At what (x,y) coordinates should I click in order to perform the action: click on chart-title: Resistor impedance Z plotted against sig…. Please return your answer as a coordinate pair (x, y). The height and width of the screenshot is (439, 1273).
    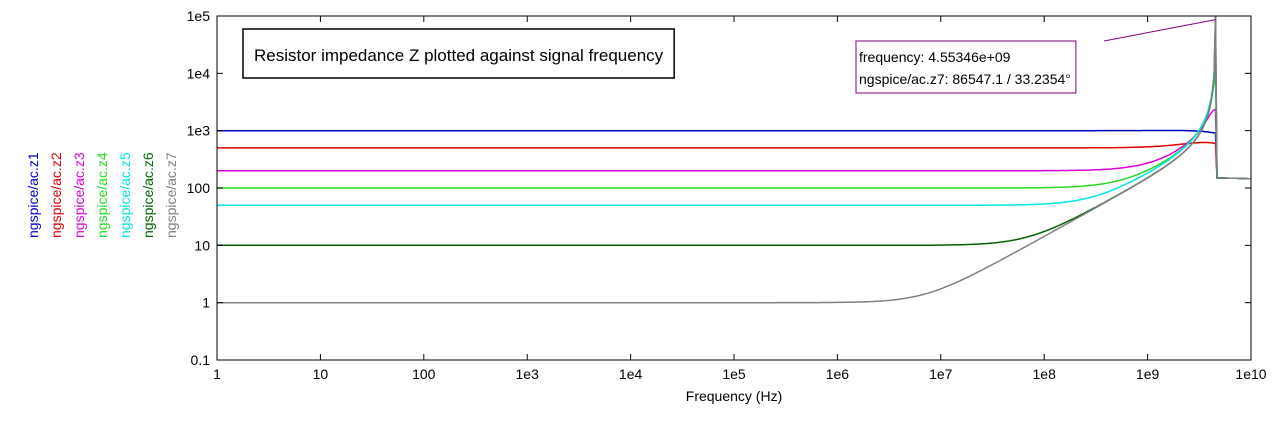
    Looking at the image, I should click on (459, 55).